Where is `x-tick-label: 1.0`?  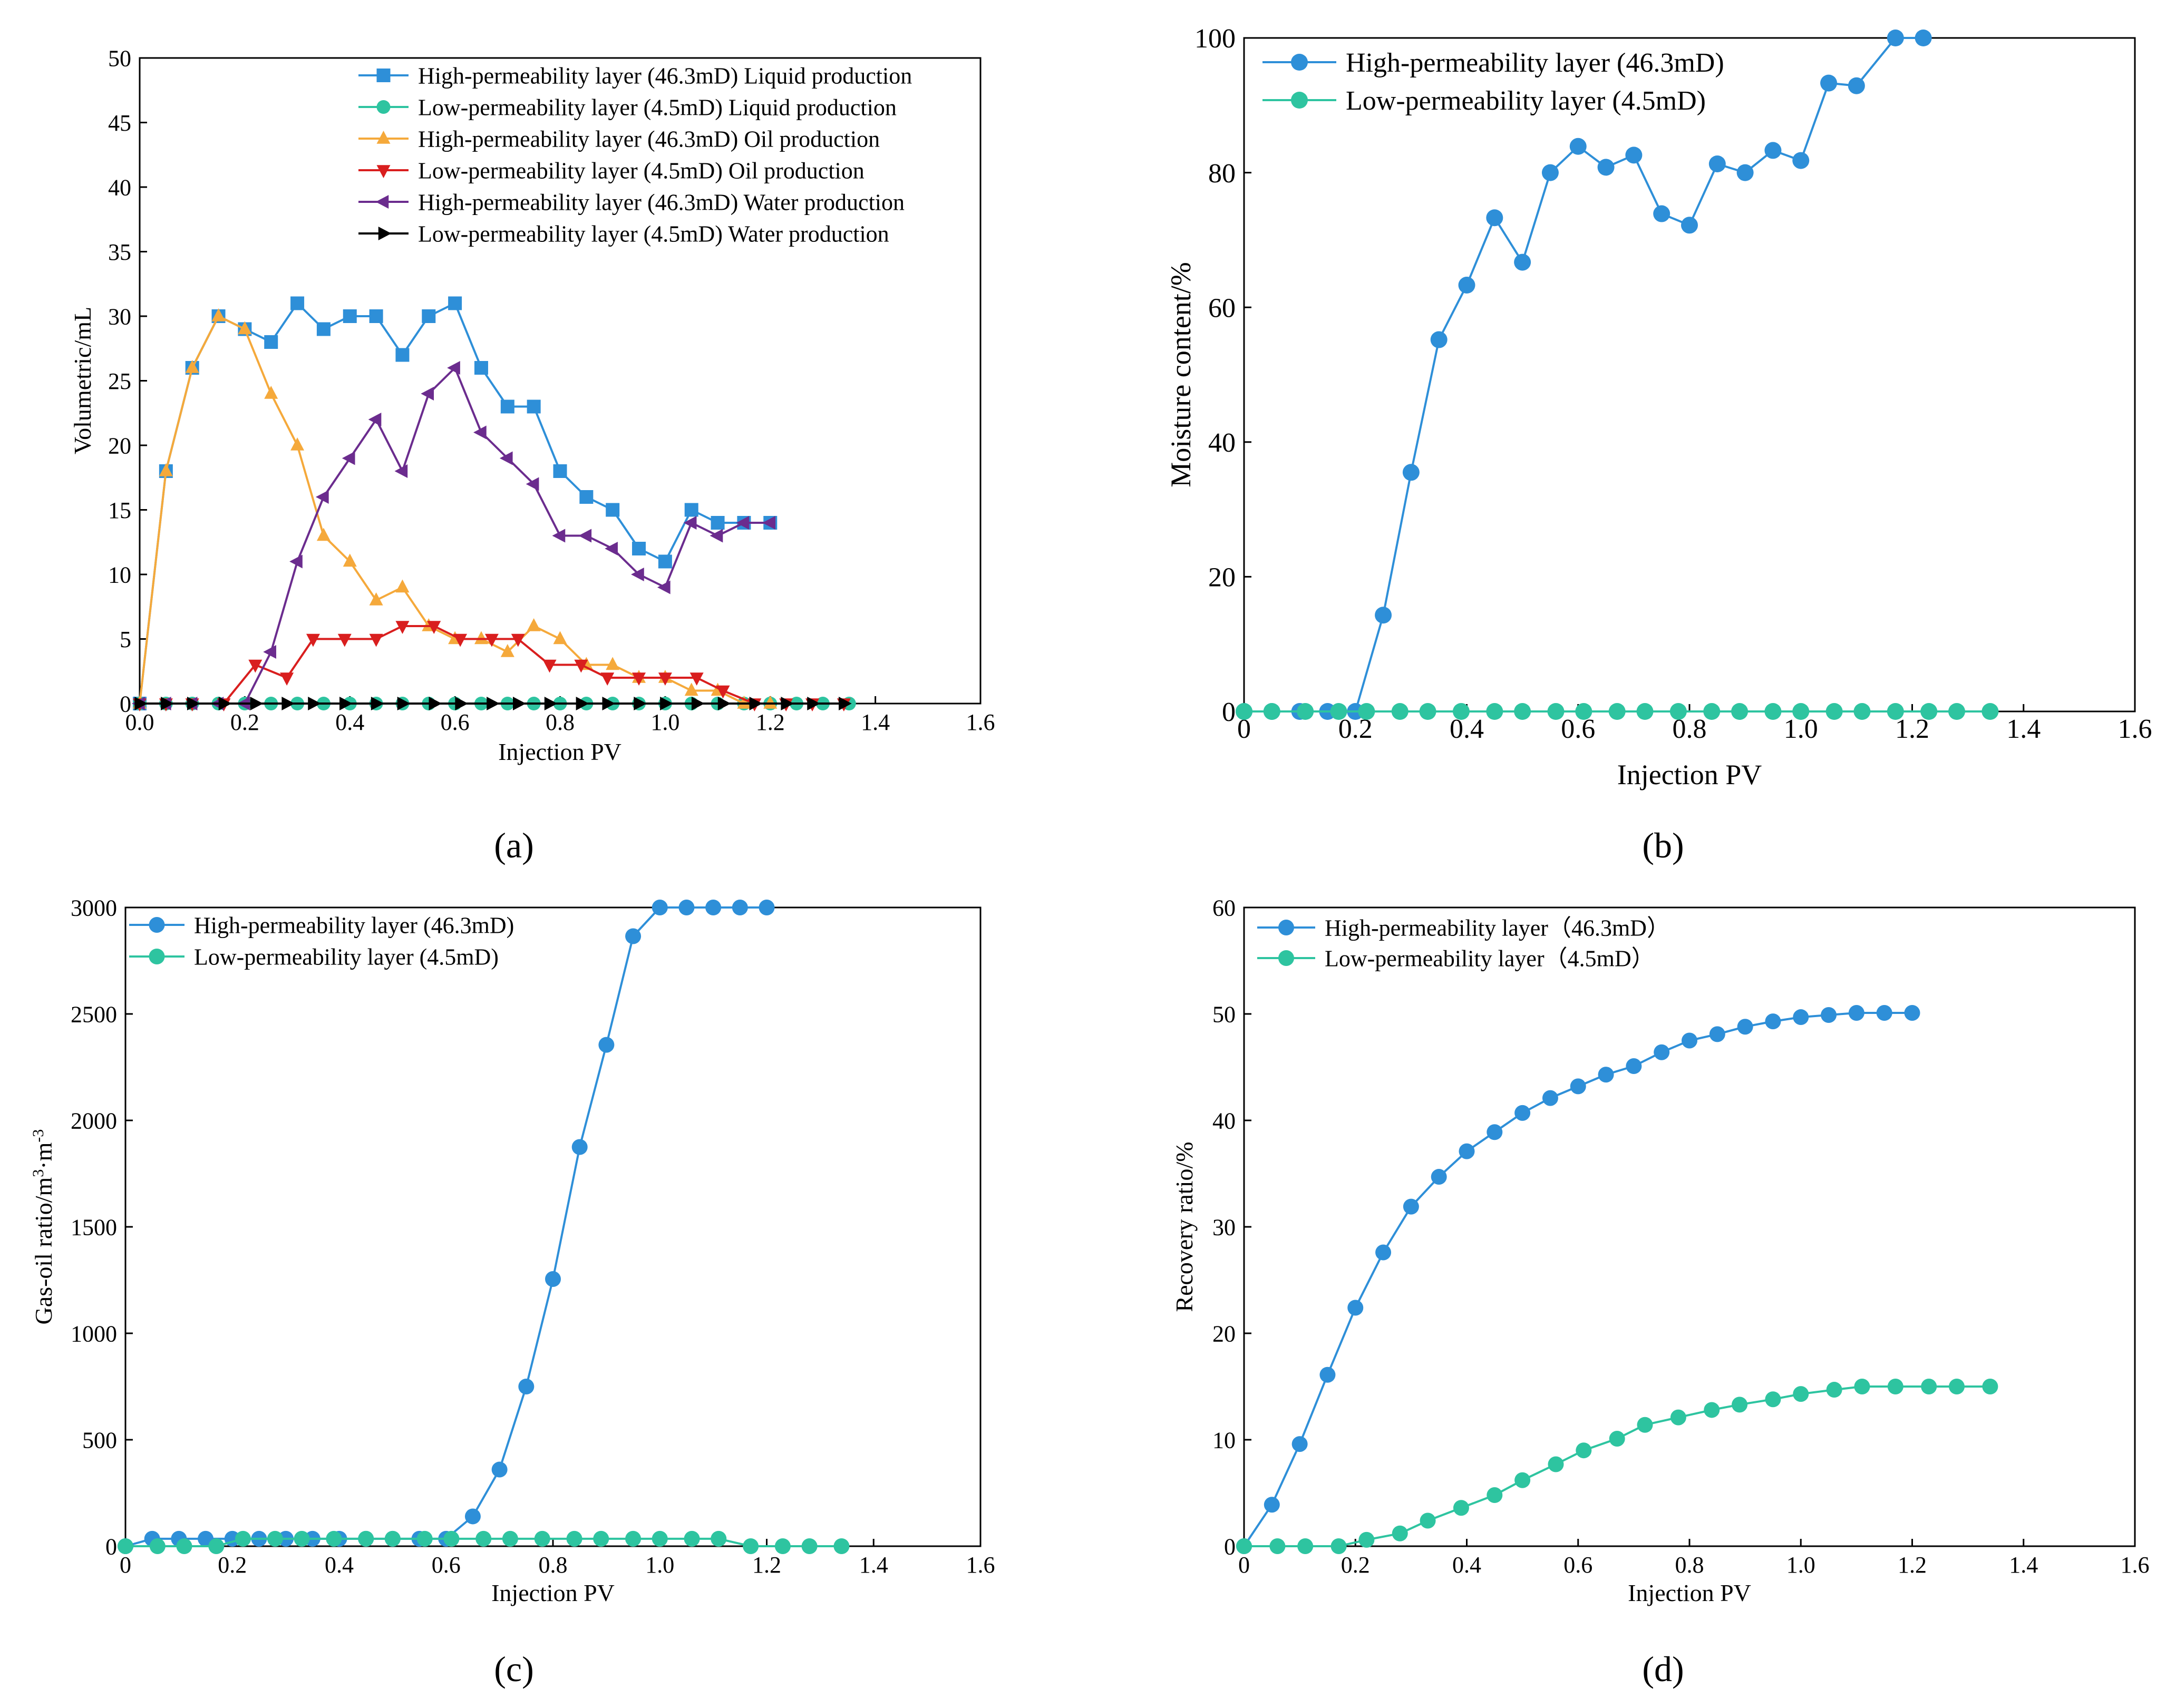 x-tick-label: 1.0 is located at coordinates (1800, 1565).